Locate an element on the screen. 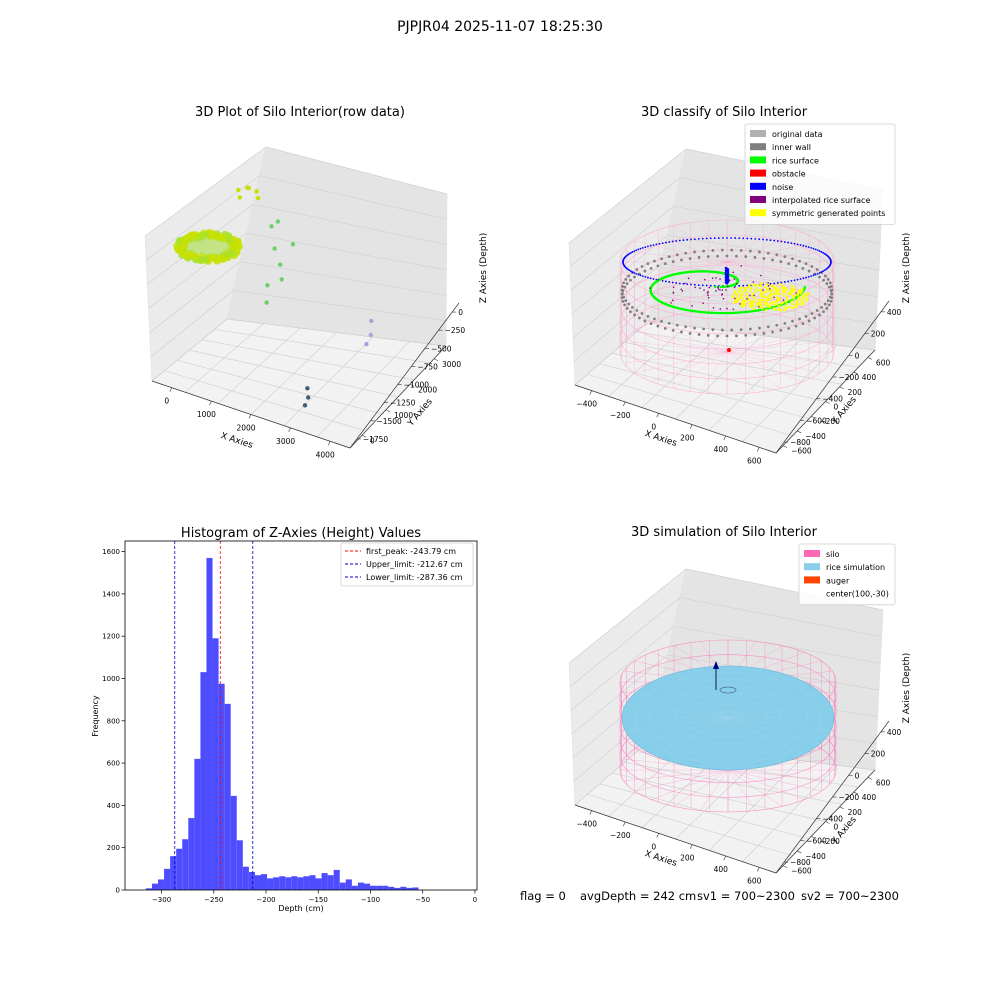  histogram-axes-frame is located at coordinates (301, 715).